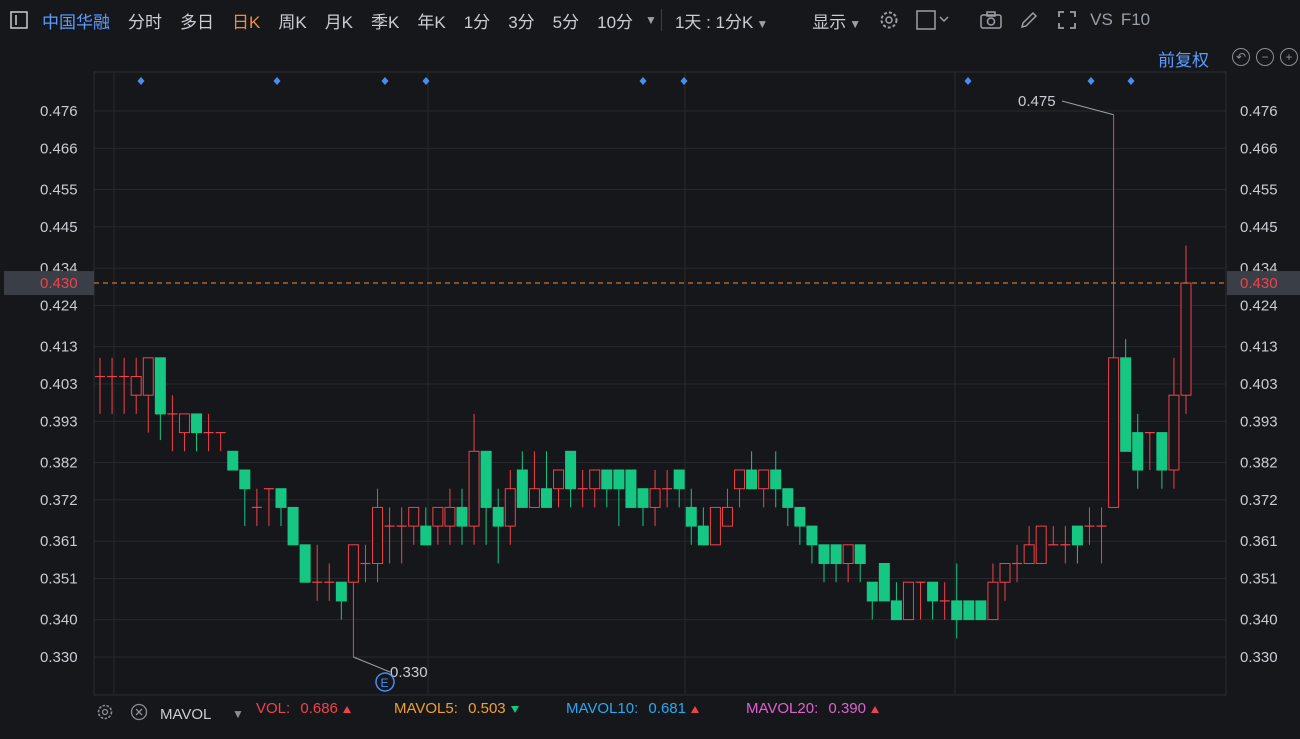 Image resolution: width=1300 pixels, height=739 pixels. What do you see at coordinates (566, 22) in the screenshot?
I see `tab-period-9: 5分` at bounding box center [566, 22].